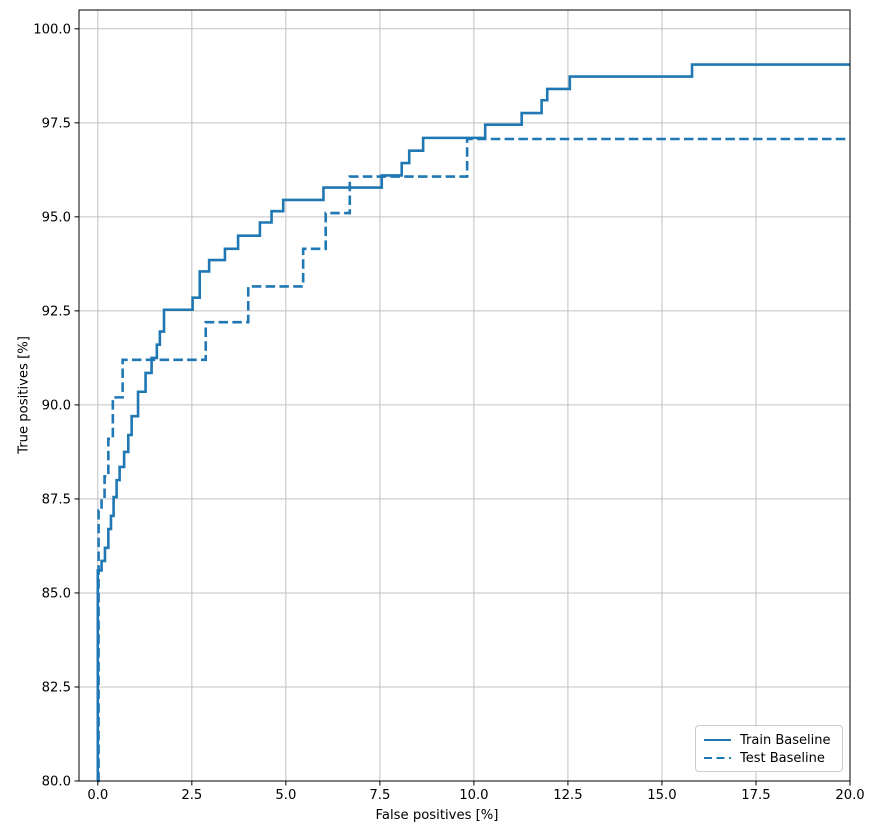 This screenshot has width=874, height=833. Describe the element at coordinates (56, 499) in the screenshot. I see `y-tick-label: 87.5` at that location.